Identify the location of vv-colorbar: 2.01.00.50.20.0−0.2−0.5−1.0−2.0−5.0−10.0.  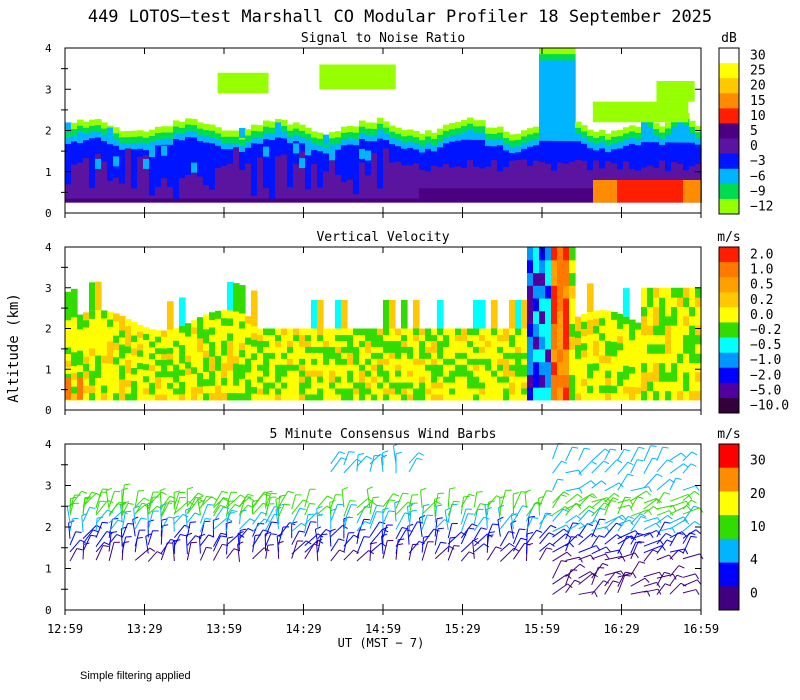
(753, 330).